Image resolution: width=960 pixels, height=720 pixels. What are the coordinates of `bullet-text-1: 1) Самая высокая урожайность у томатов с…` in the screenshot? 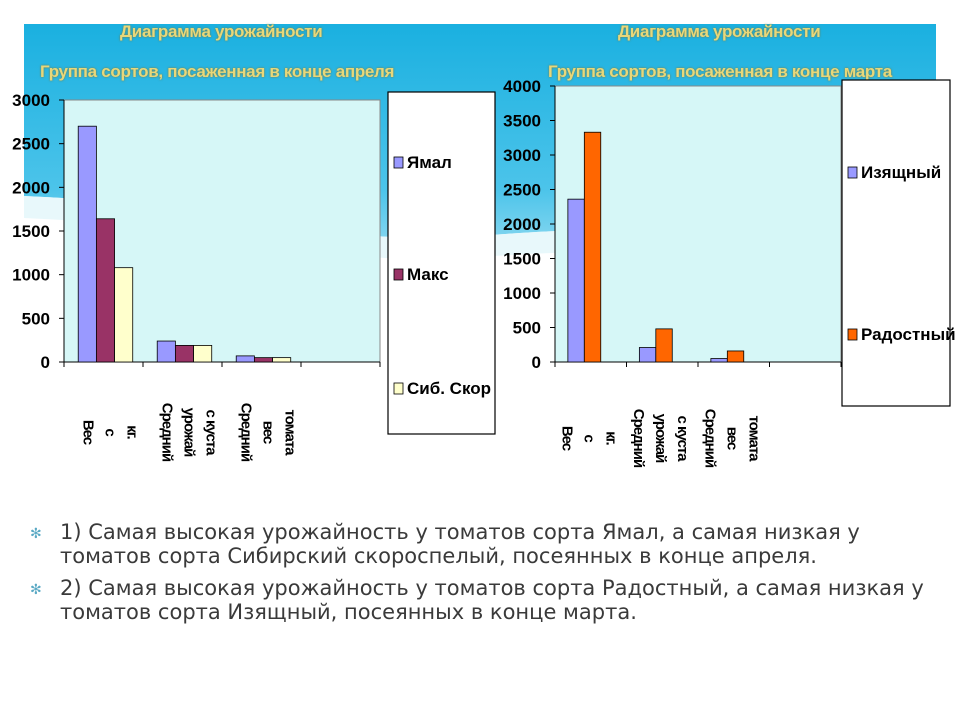 It's located at (460, 544).